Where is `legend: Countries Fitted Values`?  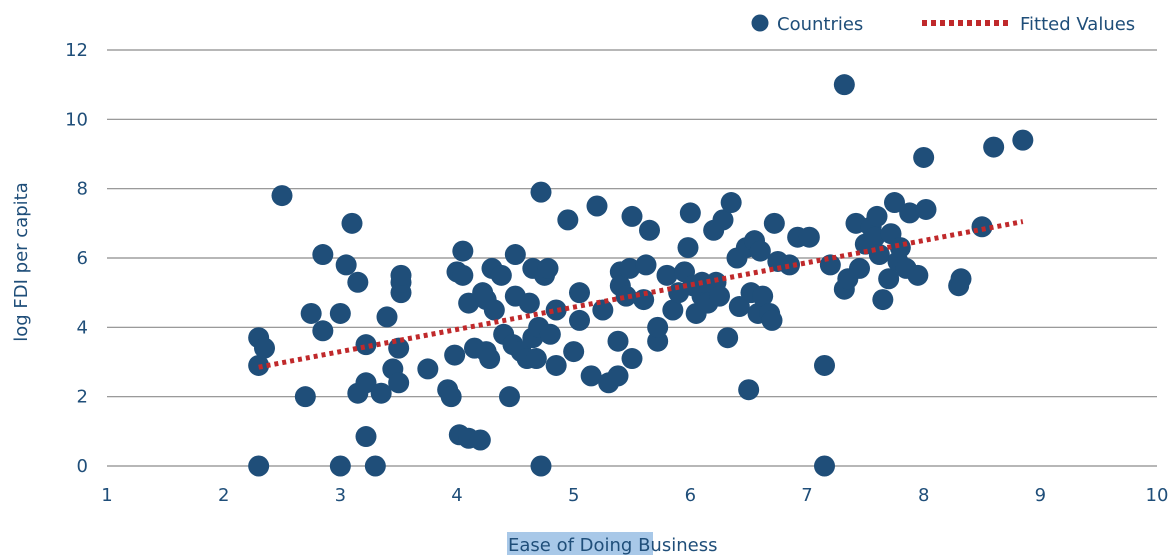 legend: Countries Fitted Values is located at coordinates (943, 24).